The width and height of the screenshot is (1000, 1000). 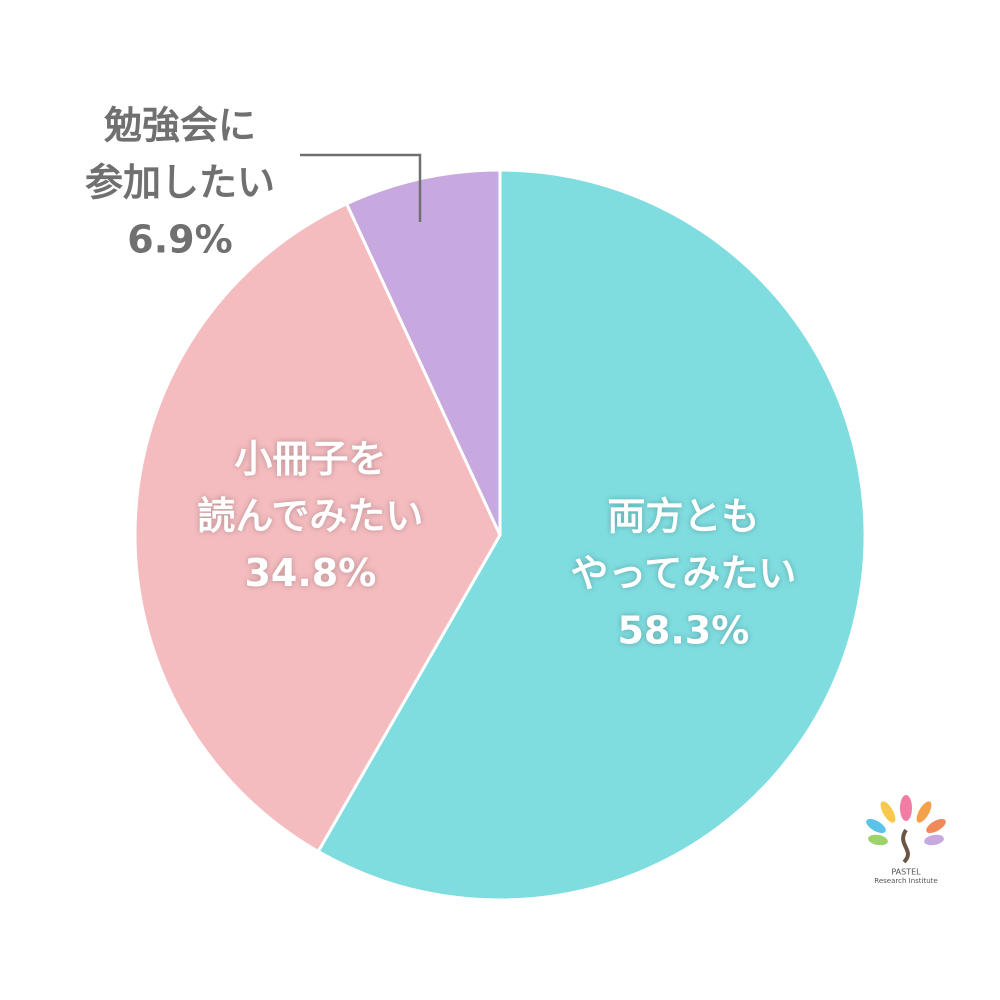 What do you see at coordinates (683, 573) in the screenshot?
I see `slice-label: やってみたい` at bounding box center [683, 573].